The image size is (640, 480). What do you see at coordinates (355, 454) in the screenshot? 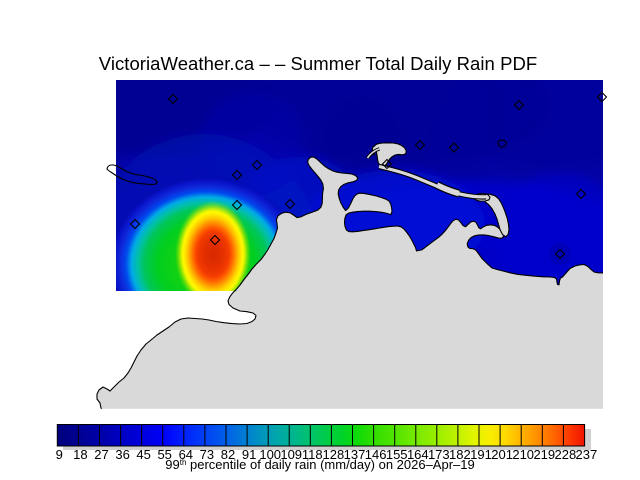
I see `svg-text: 137` at bounding box center [355, 454].